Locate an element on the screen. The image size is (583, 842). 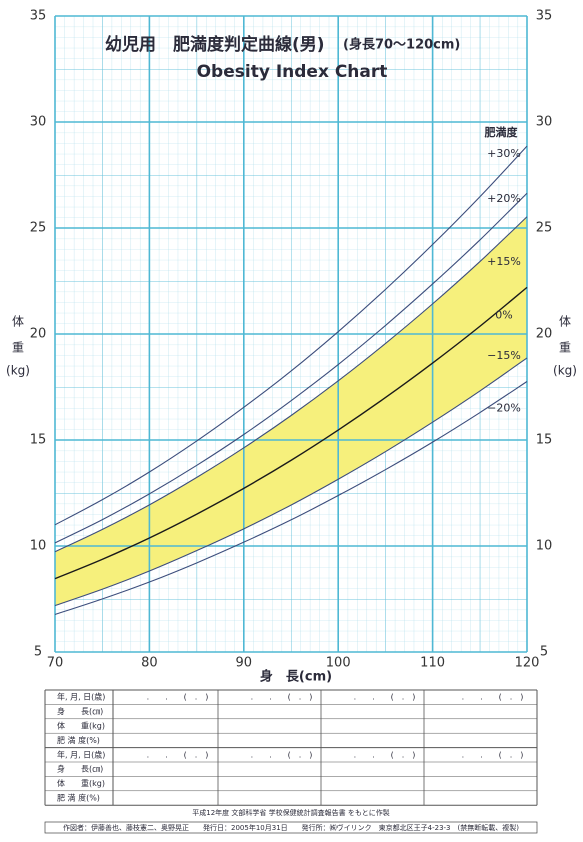
x-axis-label: 身 長(cm) is located at coordinates (296, 677).